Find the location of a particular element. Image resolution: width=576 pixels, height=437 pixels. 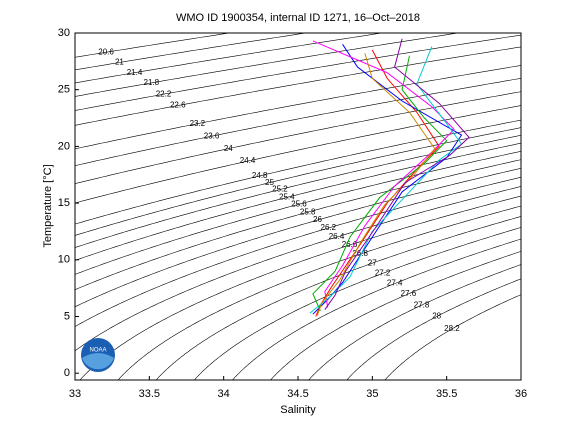

y-tick-label: 10 is located at coordinates (64, 260).